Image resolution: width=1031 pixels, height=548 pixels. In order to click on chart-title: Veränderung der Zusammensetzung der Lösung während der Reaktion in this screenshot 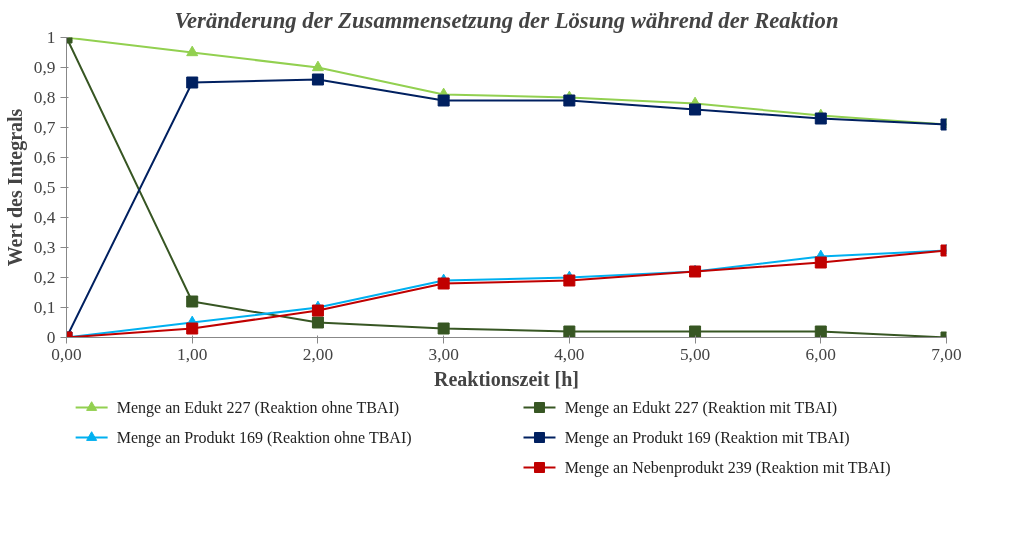, I will do `click(506, 20)`.